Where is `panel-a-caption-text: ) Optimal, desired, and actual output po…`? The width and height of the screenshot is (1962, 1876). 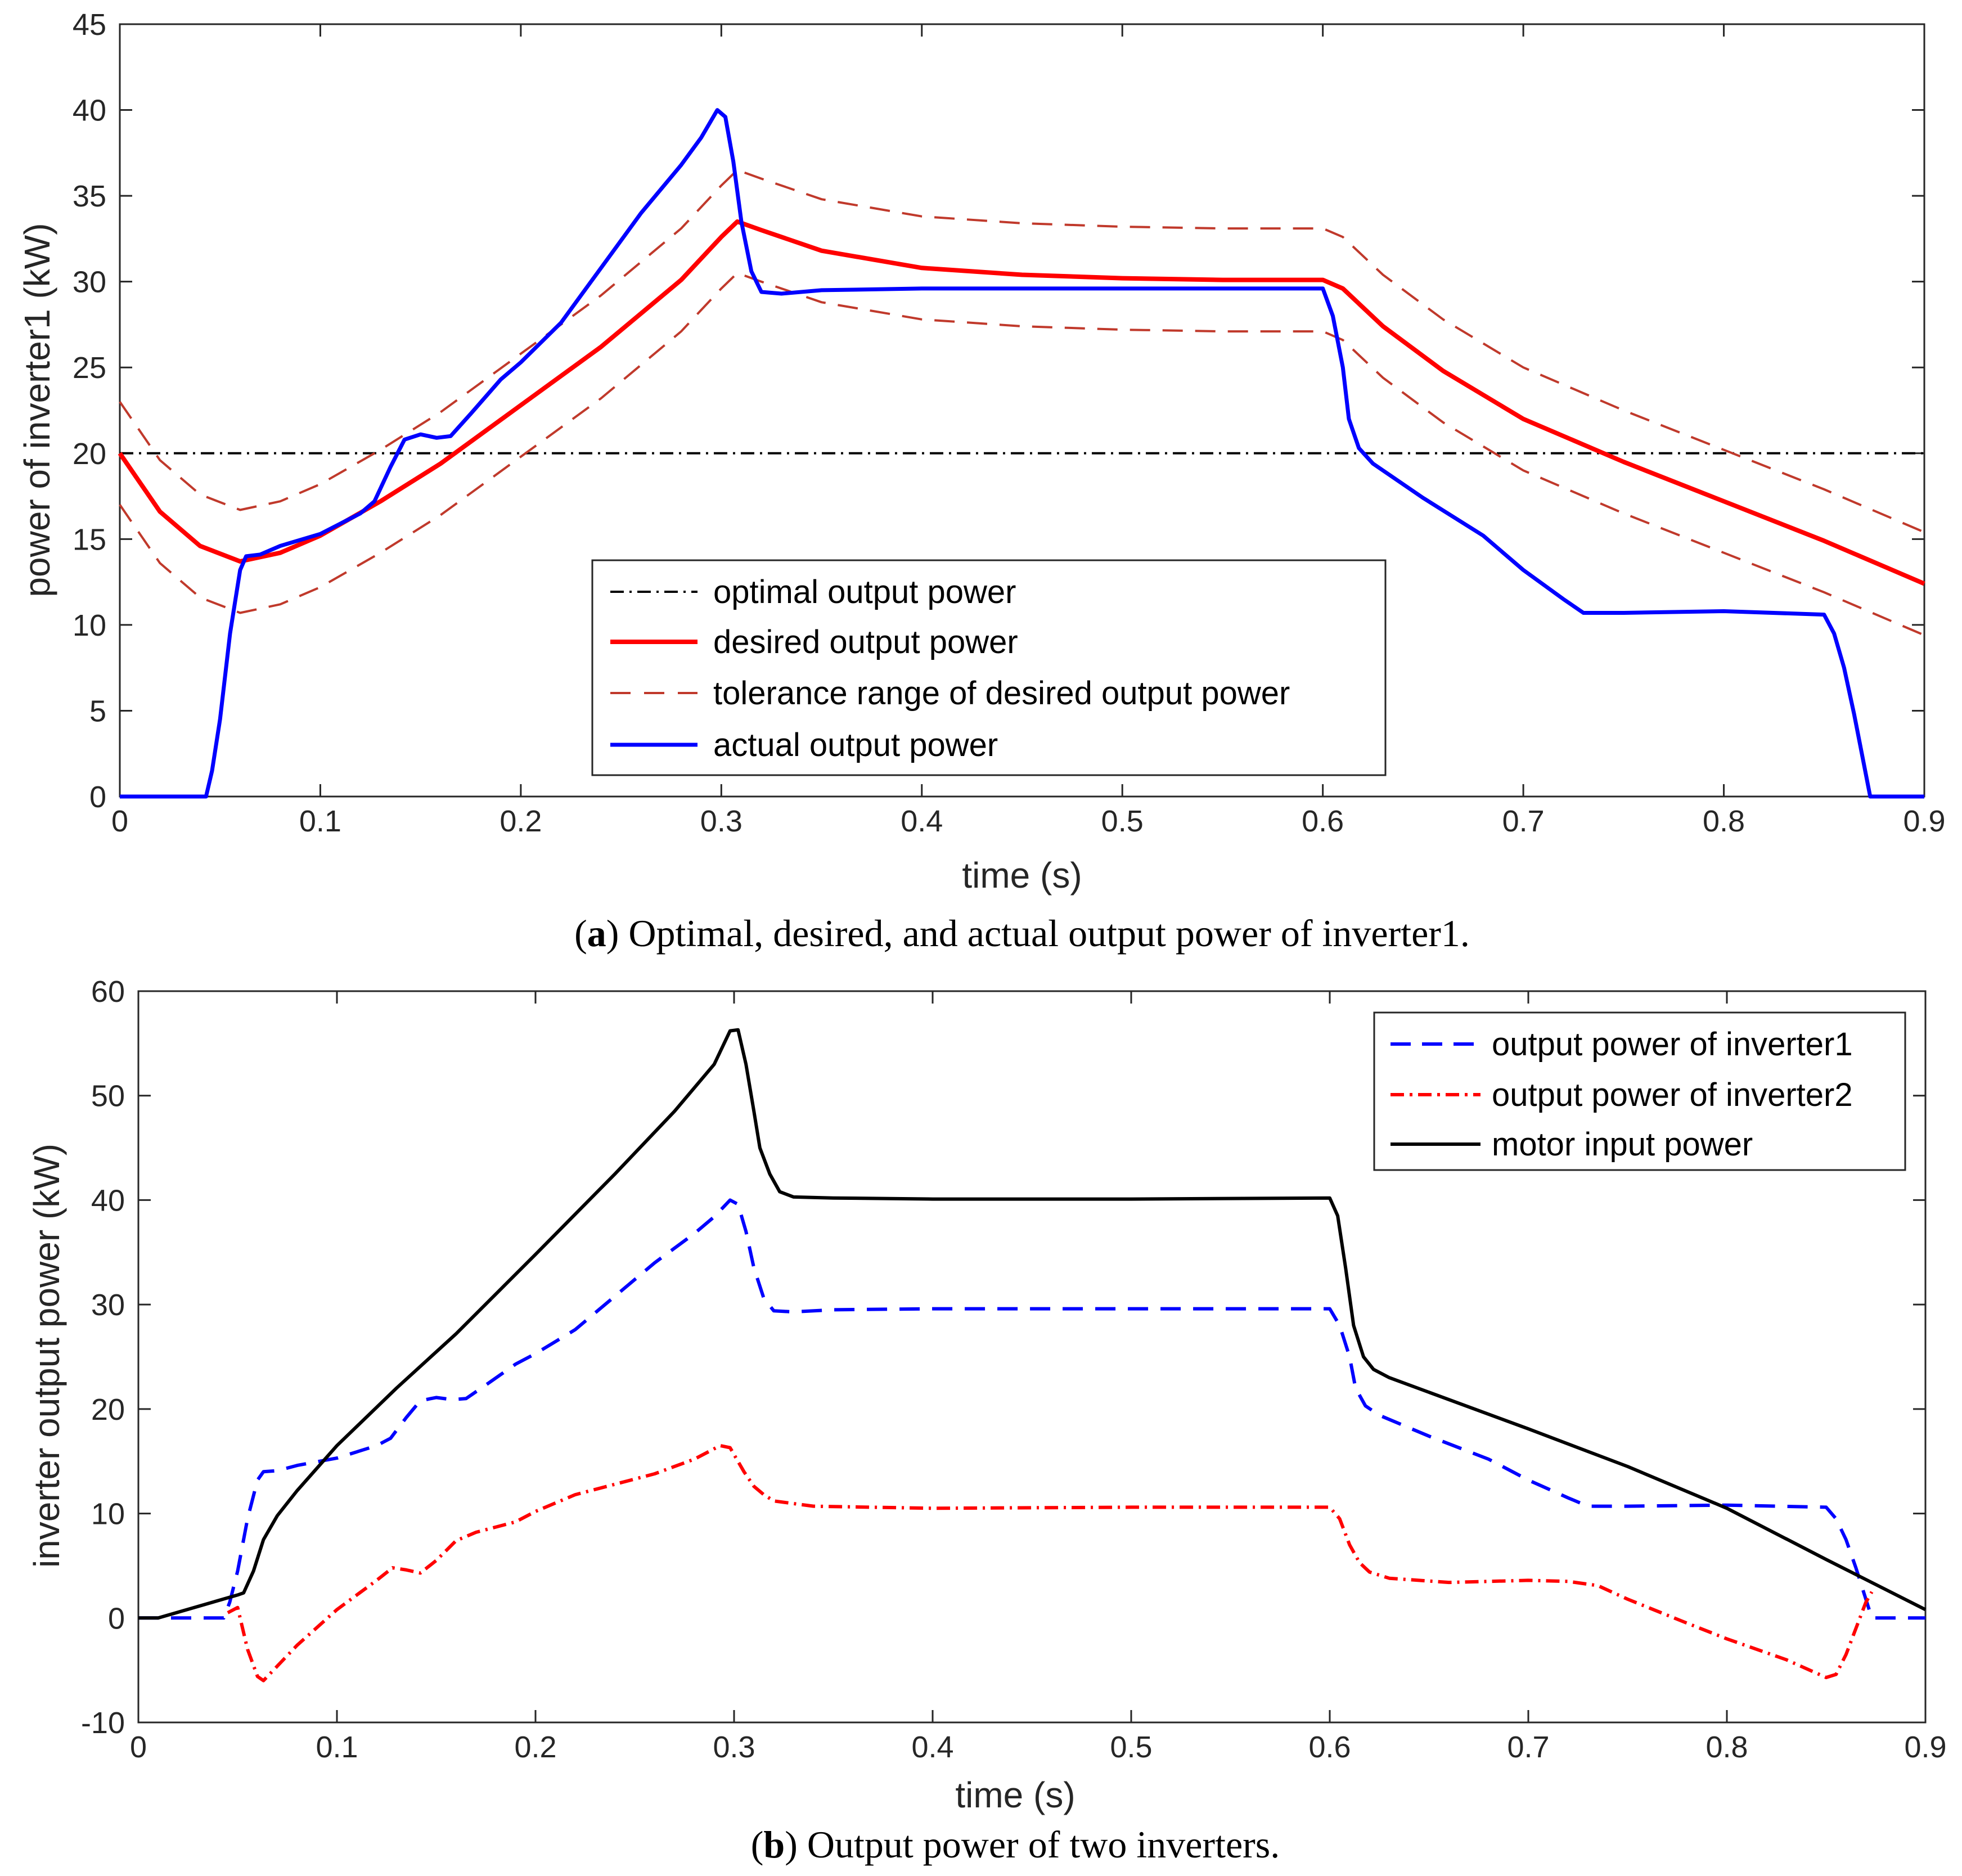
panel-a-caption-text: ) Optimal, desired, and actual output po… is located at coordinates (1038, 933).